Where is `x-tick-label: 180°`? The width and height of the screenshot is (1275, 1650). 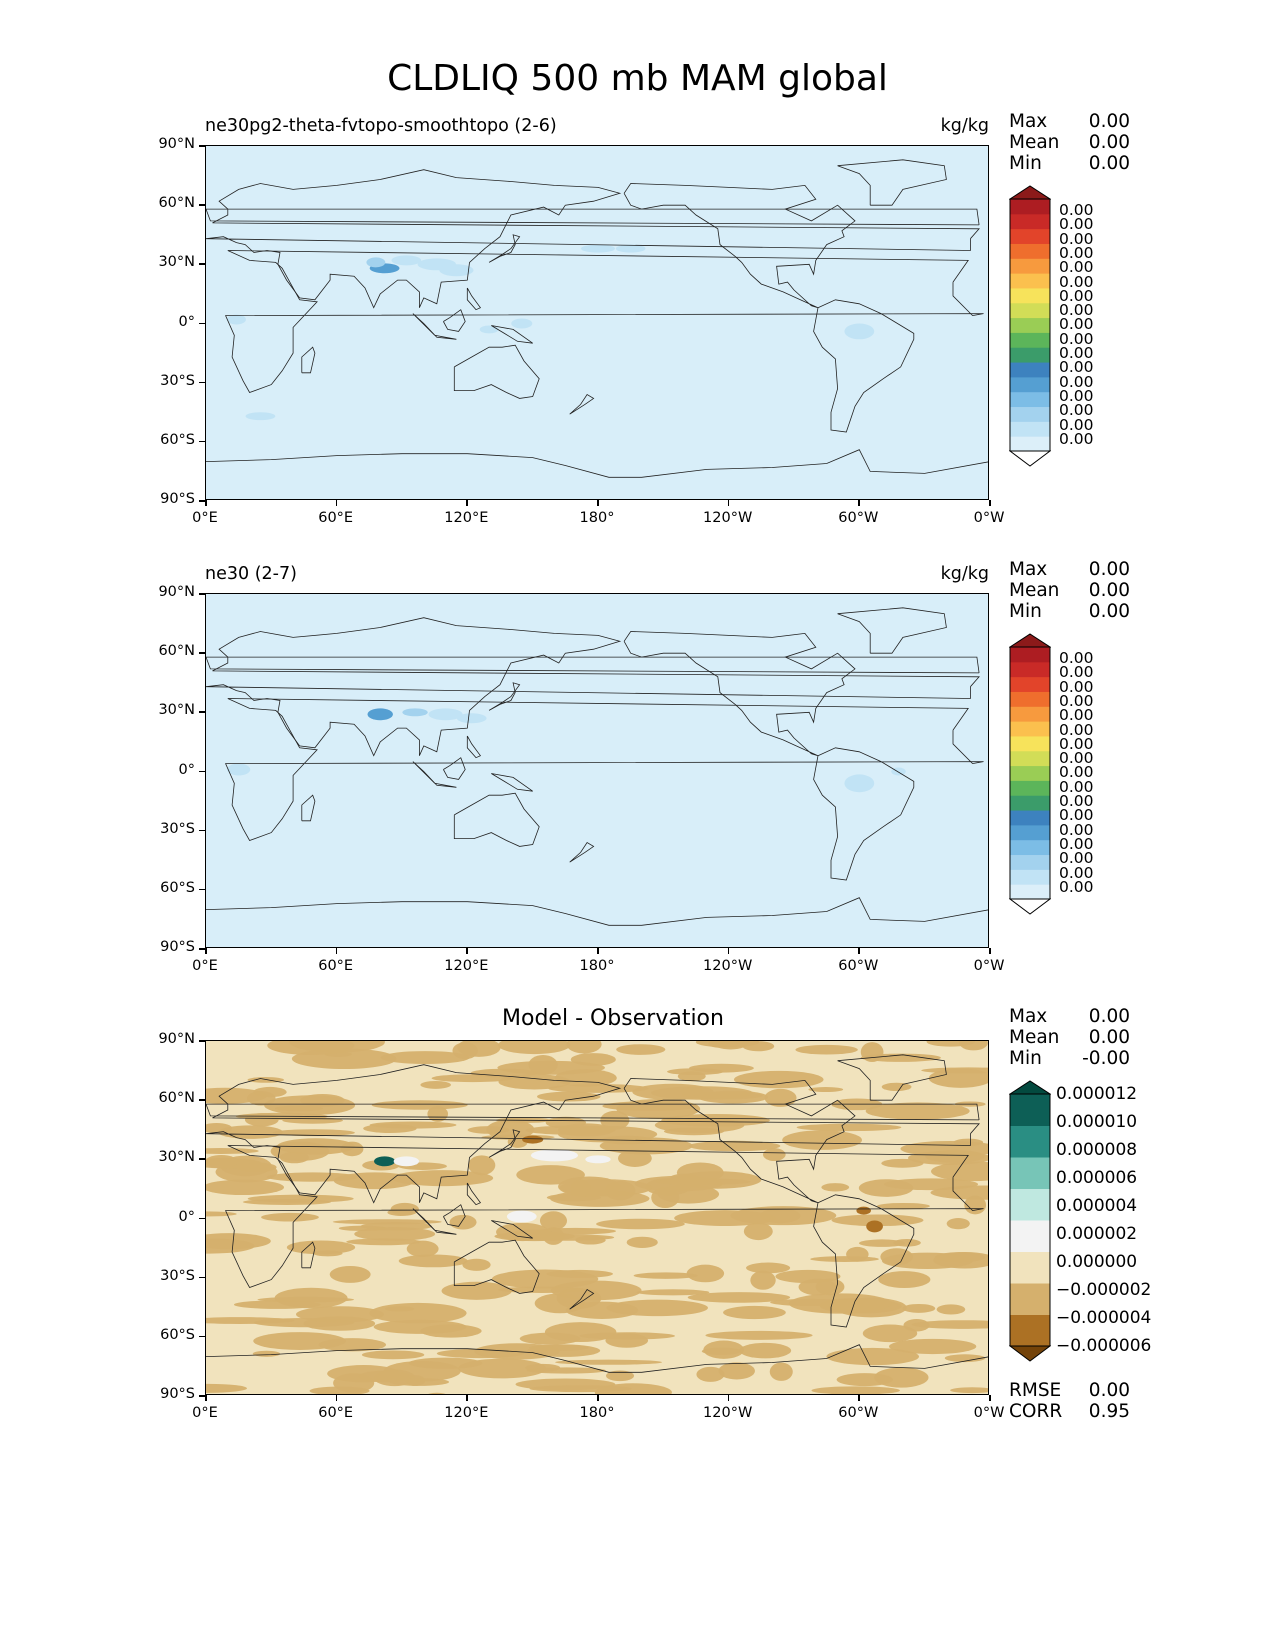
x-tick-label: 180° is located at coordinates (597, 518).